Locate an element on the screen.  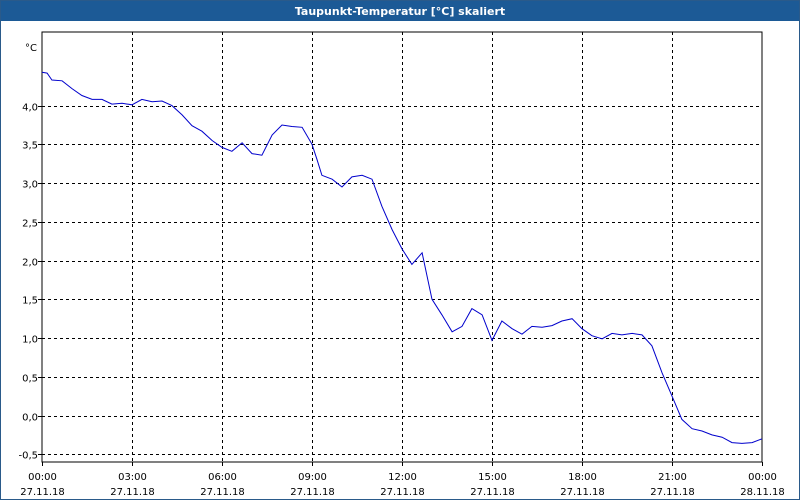
y-tick-label: 3,5 is located at coordinates (30, 146).